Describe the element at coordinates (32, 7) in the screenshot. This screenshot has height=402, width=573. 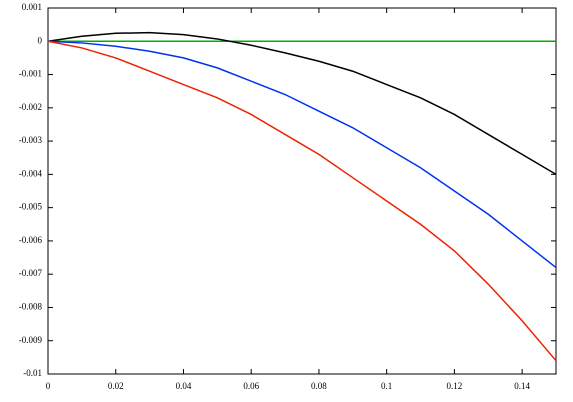
I see `y-tick-label: 0.001` at that location.